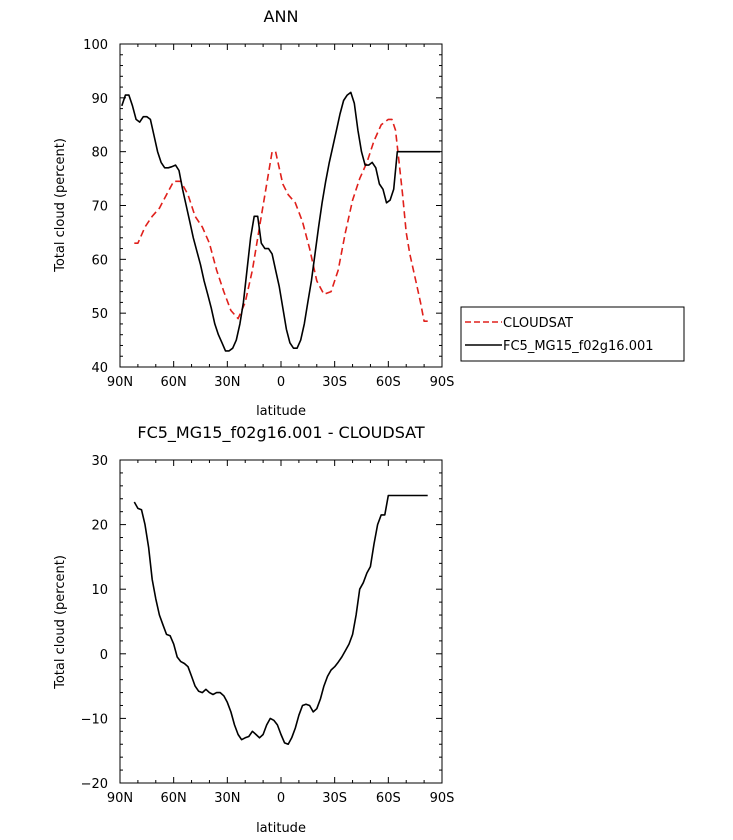 The image size is (733, 840). Describe the element at coordinates (99, 461) in the screenshot. I see `y-tick-label: 30` at that location.